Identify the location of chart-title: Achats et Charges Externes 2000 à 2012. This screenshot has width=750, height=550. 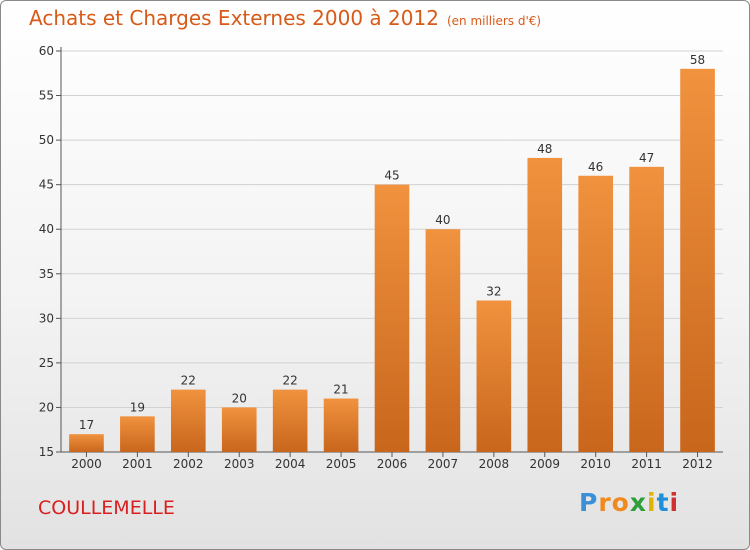
(234, 18).